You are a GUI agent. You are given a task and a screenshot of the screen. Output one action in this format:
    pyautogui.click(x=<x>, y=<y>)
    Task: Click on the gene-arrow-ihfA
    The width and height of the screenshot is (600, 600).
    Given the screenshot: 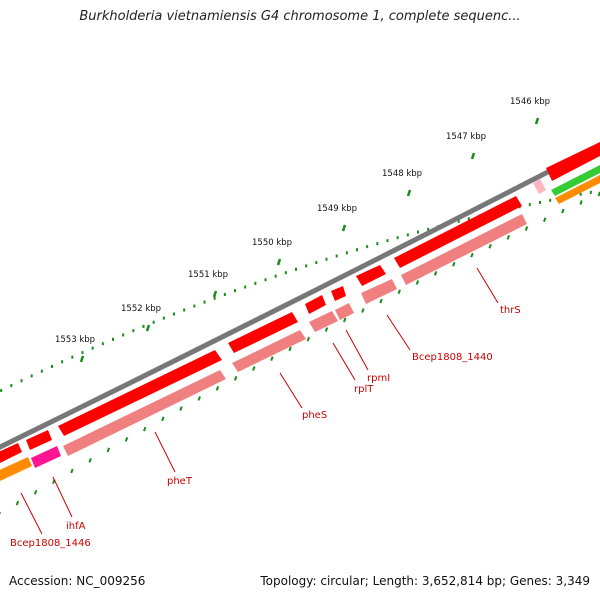 What is the action you would take?
    pyautogui.click(x=46, y=457)
    